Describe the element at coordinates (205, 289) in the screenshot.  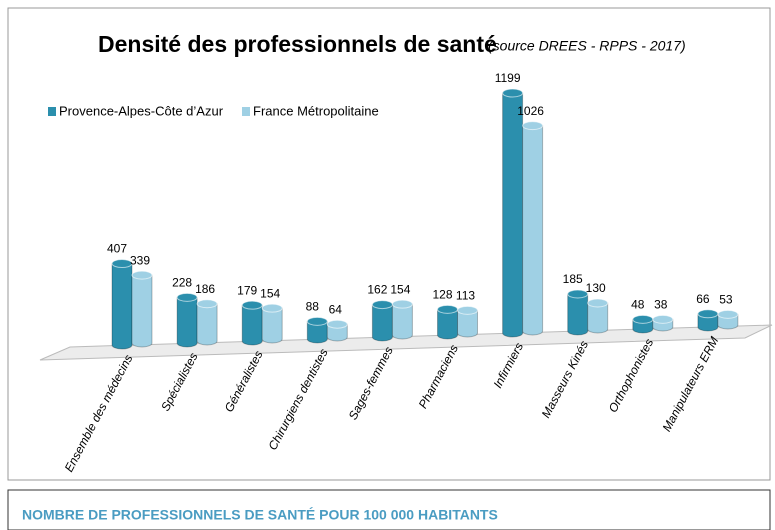
I see `value-label: 186` at that location.